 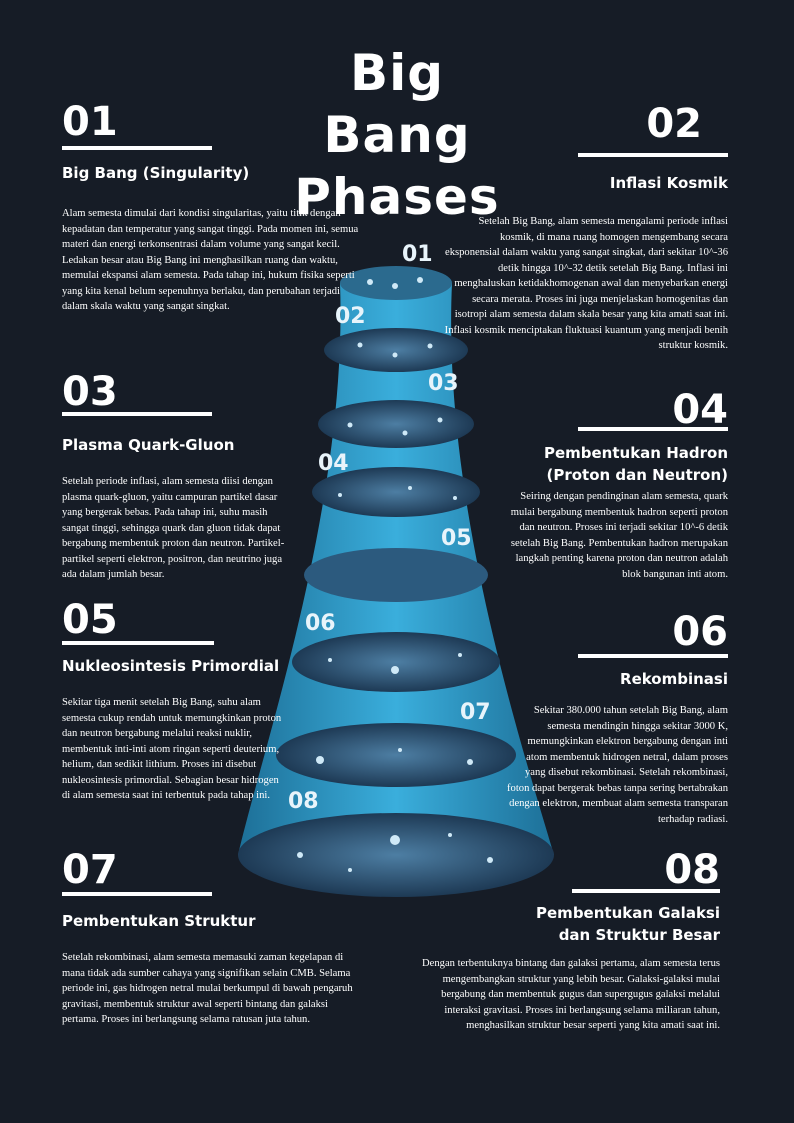 I want to click on funnel-label-05: 05, so click(x=456, y=538).